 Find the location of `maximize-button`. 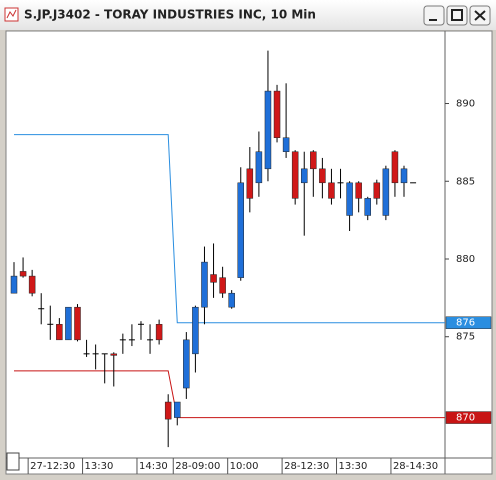

maximize-button is located at coordinates (457, 15).